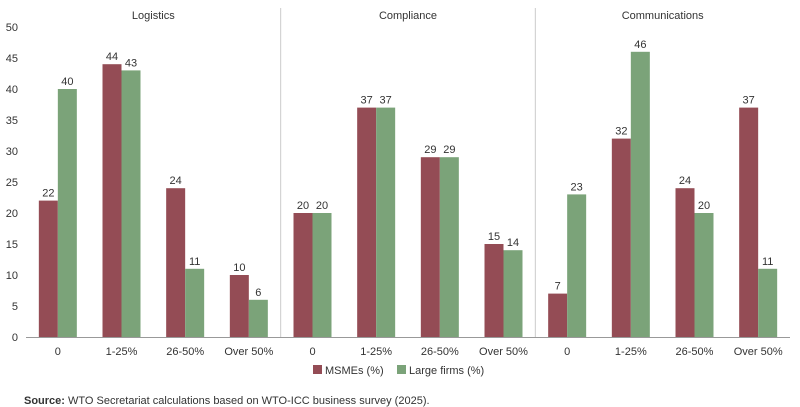 This screenshot has height=407, width=800. I want to click on data-label: 22, so click(48, 194).